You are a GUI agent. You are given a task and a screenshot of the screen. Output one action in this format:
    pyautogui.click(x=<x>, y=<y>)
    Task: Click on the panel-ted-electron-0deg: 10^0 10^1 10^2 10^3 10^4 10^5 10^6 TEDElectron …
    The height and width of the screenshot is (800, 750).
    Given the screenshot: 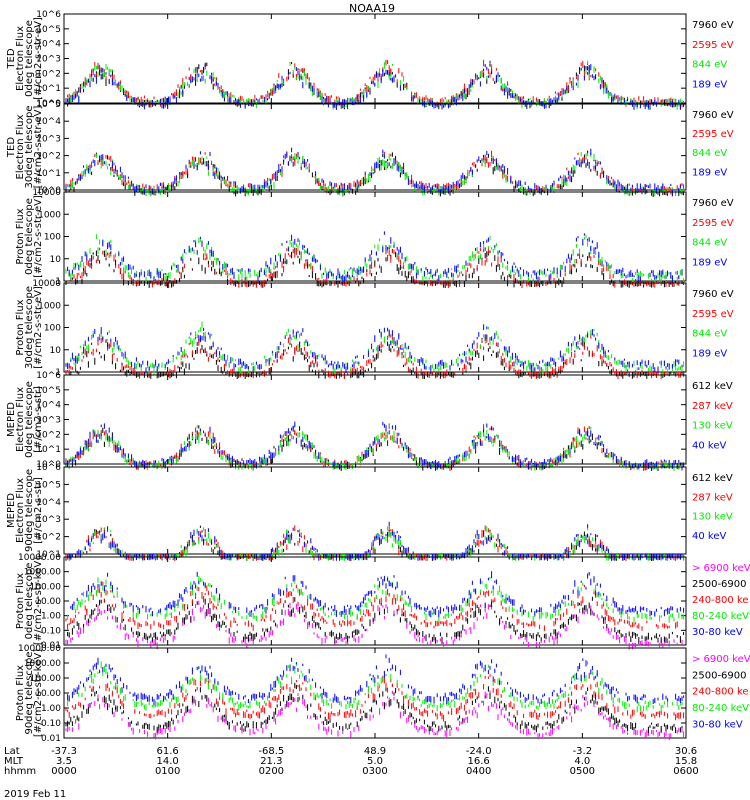 What is the action you would take?
    pyautogui.click(x=370, y=60)
    